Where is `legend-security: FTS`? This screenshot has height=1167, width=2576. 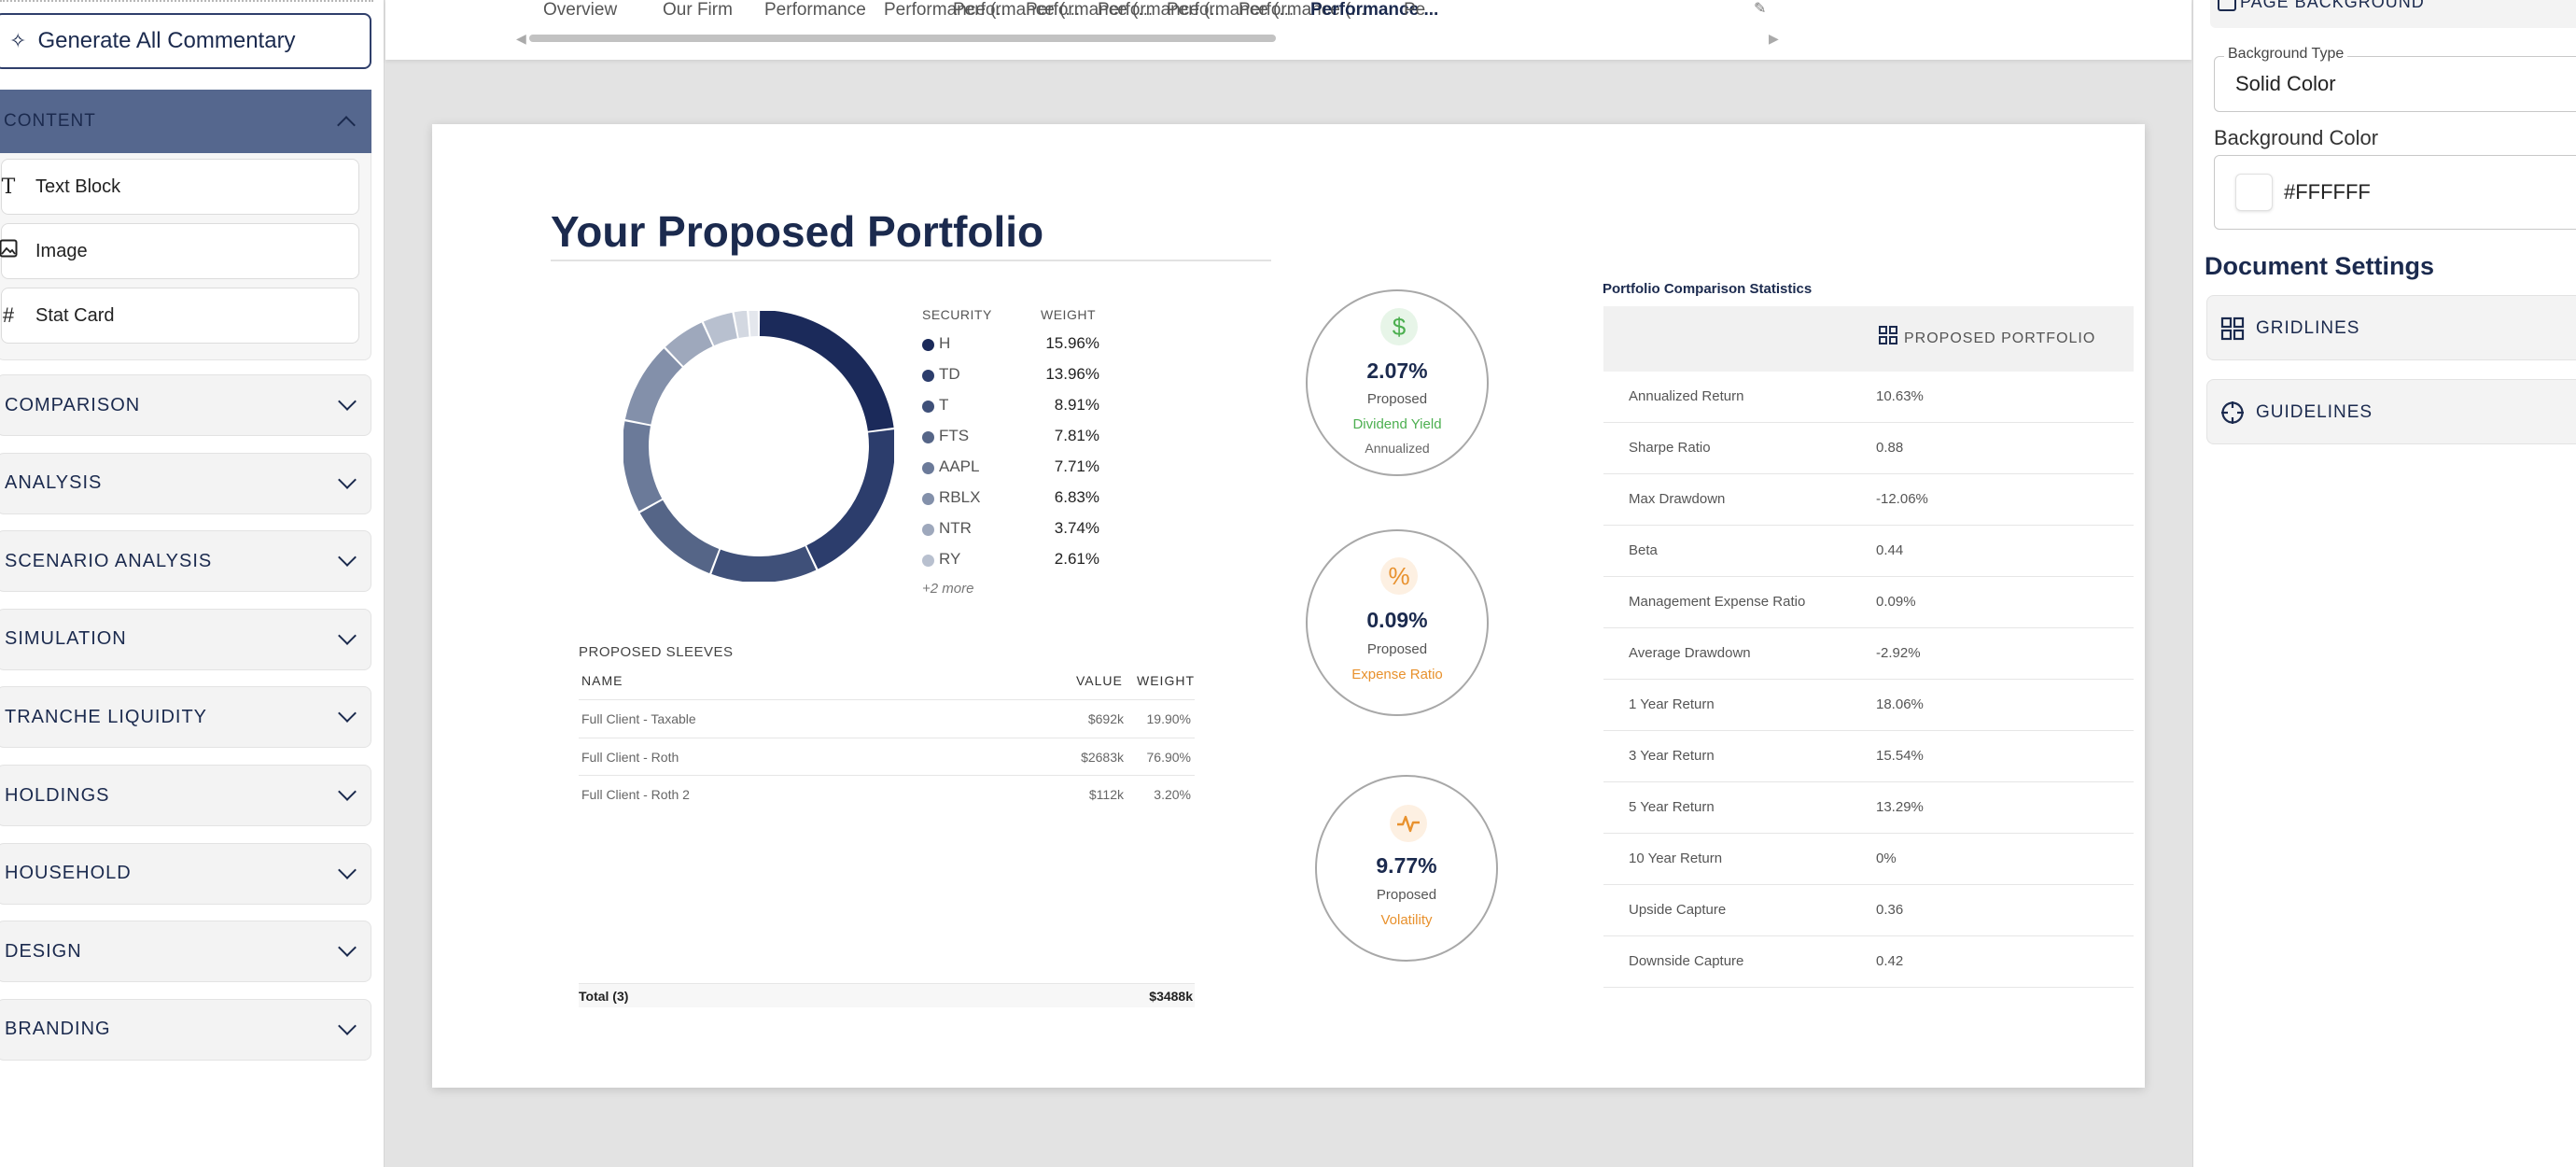
legend-security: FTS is located at coordinates (954, 435).